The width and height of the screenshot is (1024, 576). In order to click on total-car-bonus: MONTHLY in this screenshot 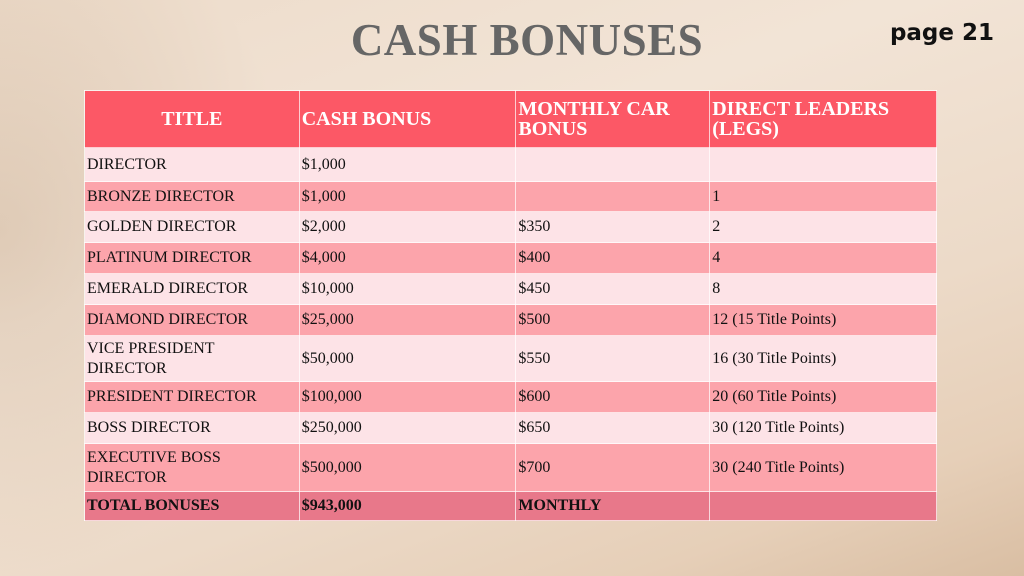, I will do `click(613, 506)`.